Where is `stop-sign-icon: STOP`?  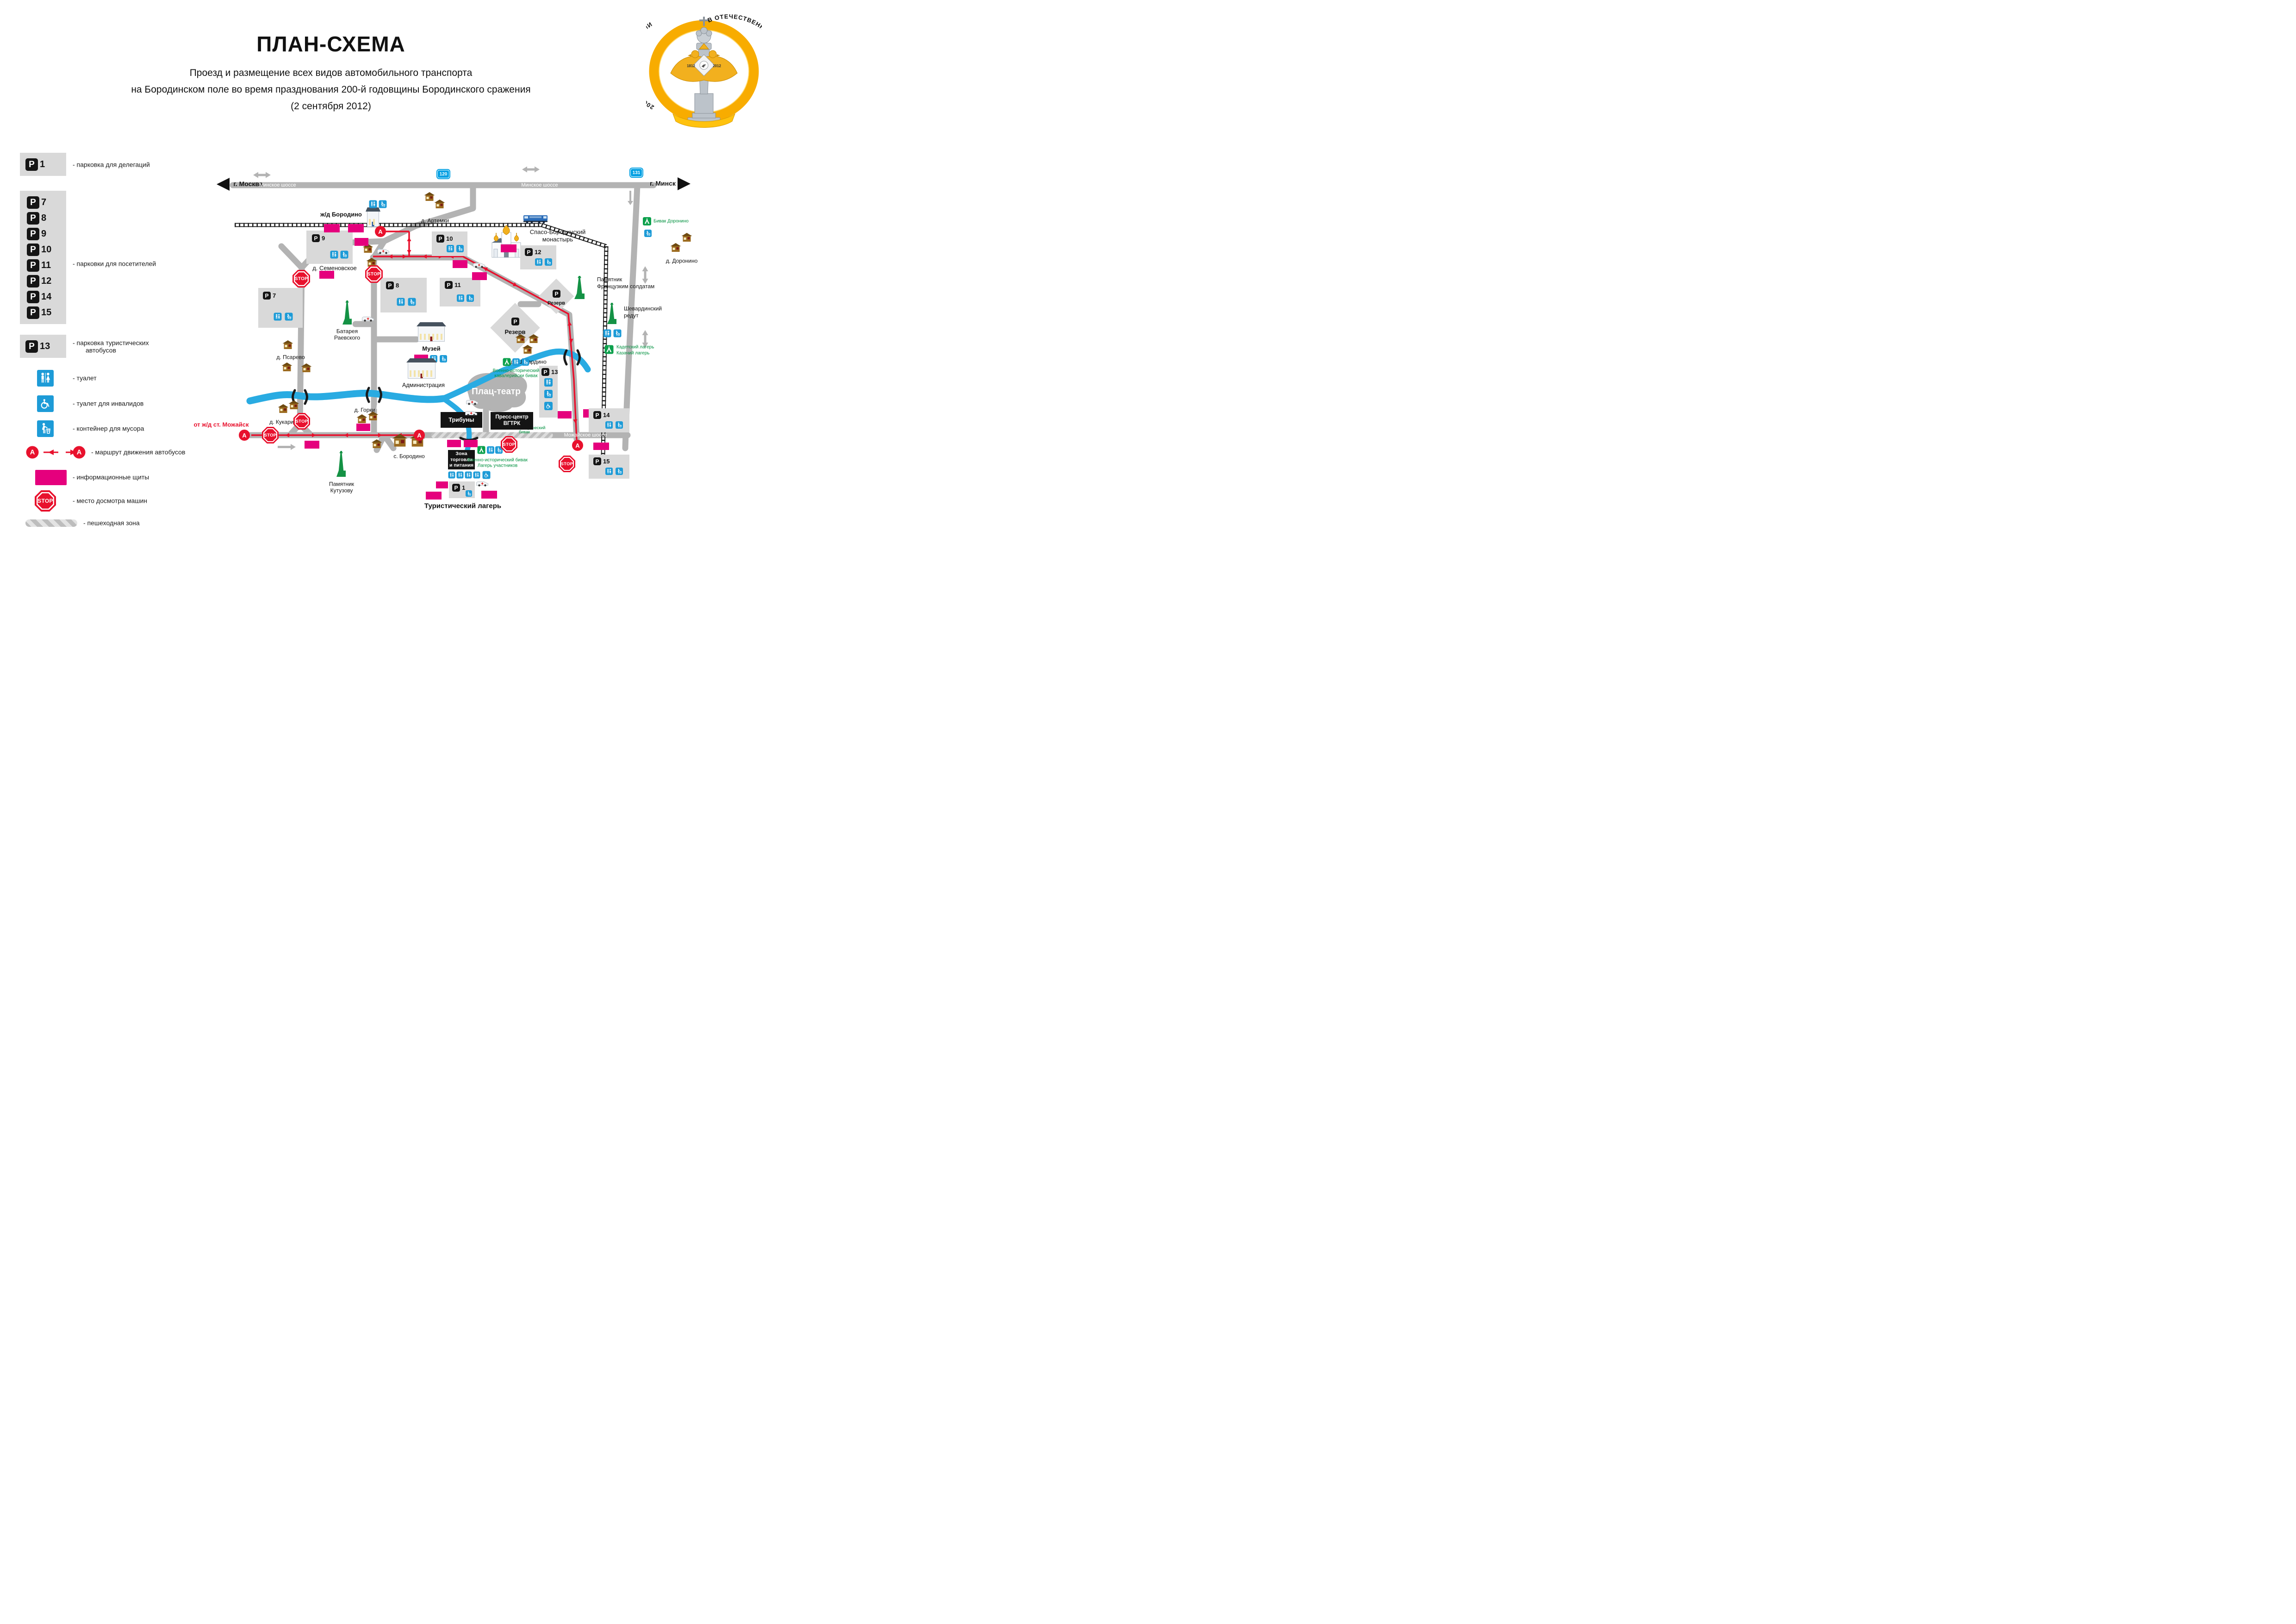 stop-sign-icon: STOP is located at coordinates (45, 501).